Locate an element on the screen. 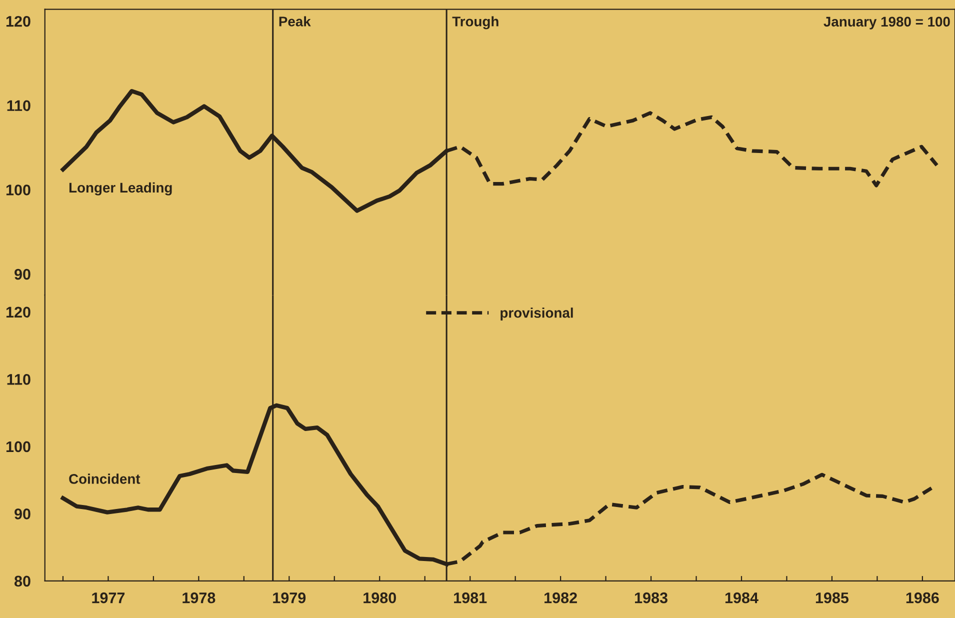  x-tick-label: 1983 is located at coordinates (651, 598).